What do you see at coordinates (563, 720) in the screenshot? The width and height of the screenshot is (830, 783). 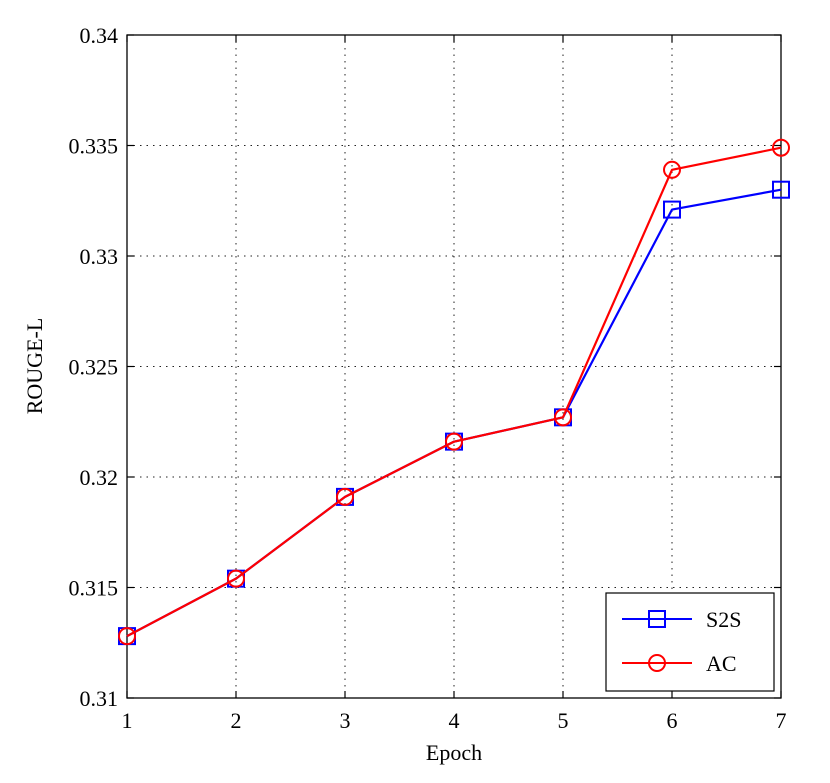 I see `x-tick-label: 5` at bounding box center [563, 720].